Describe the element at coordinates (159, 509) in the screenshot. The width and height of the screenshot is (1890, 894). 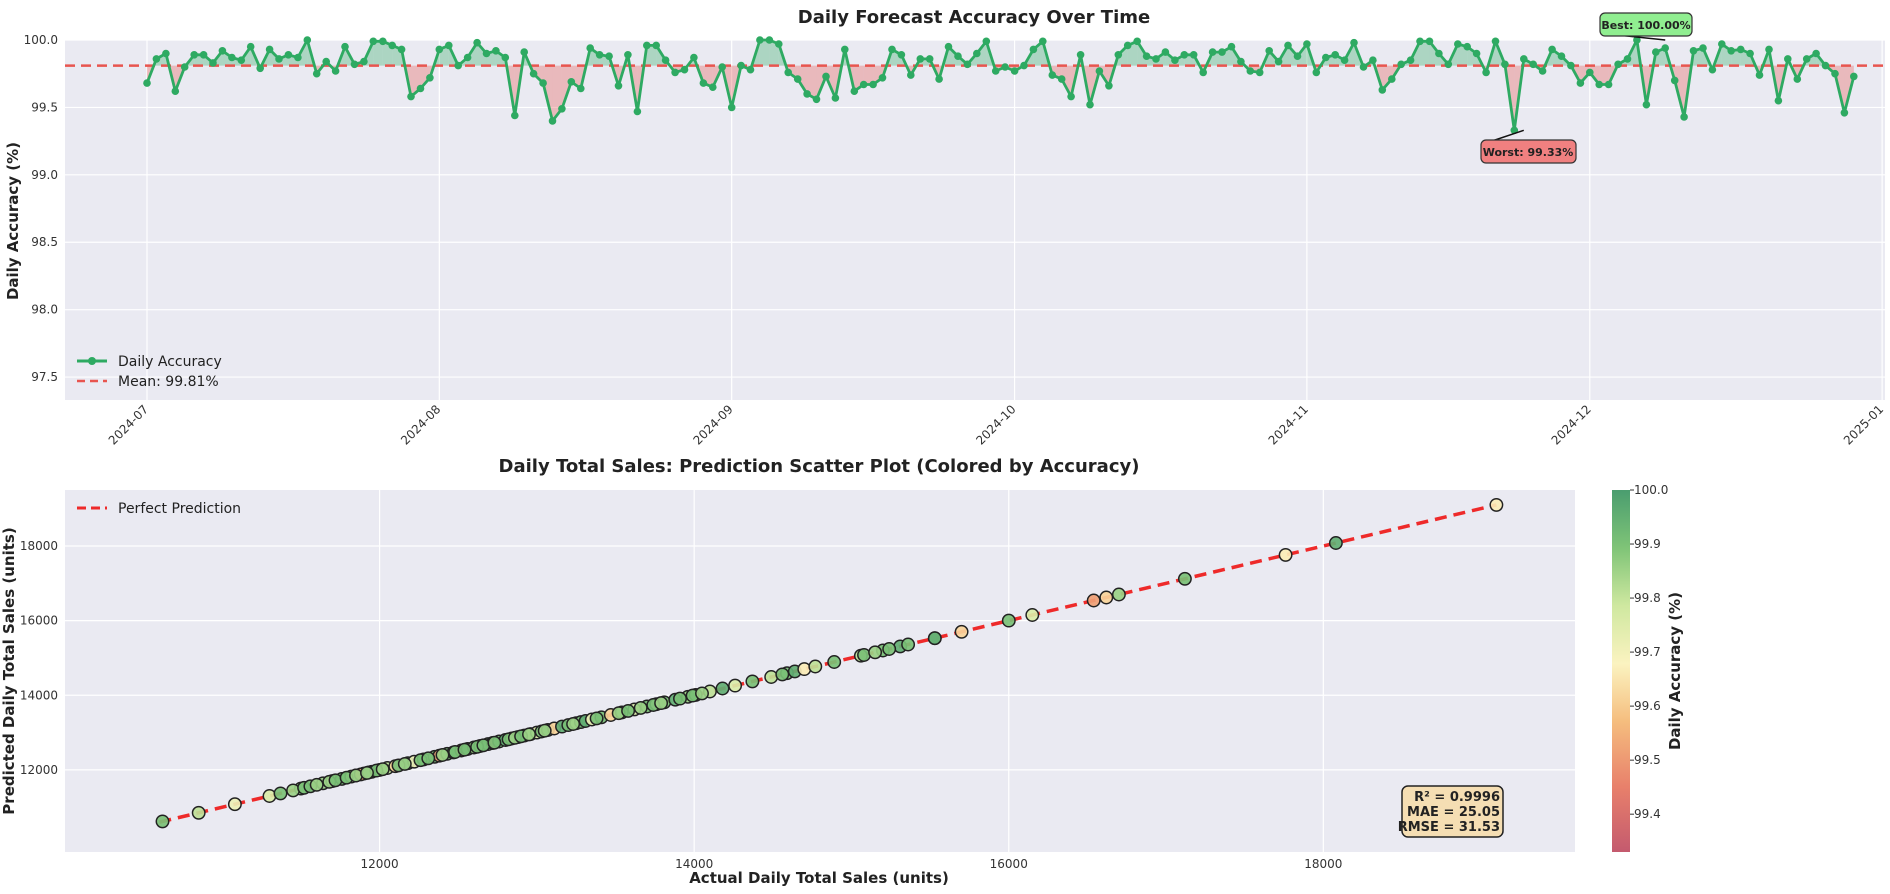
I see `scatter-legend: Perfect Prediction` at that location.